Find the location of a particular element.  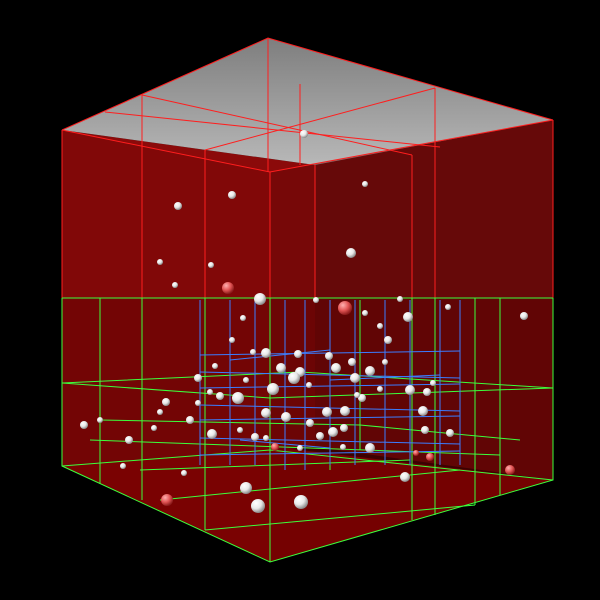

blue-octree-grid is located at coordinates (330, 385).